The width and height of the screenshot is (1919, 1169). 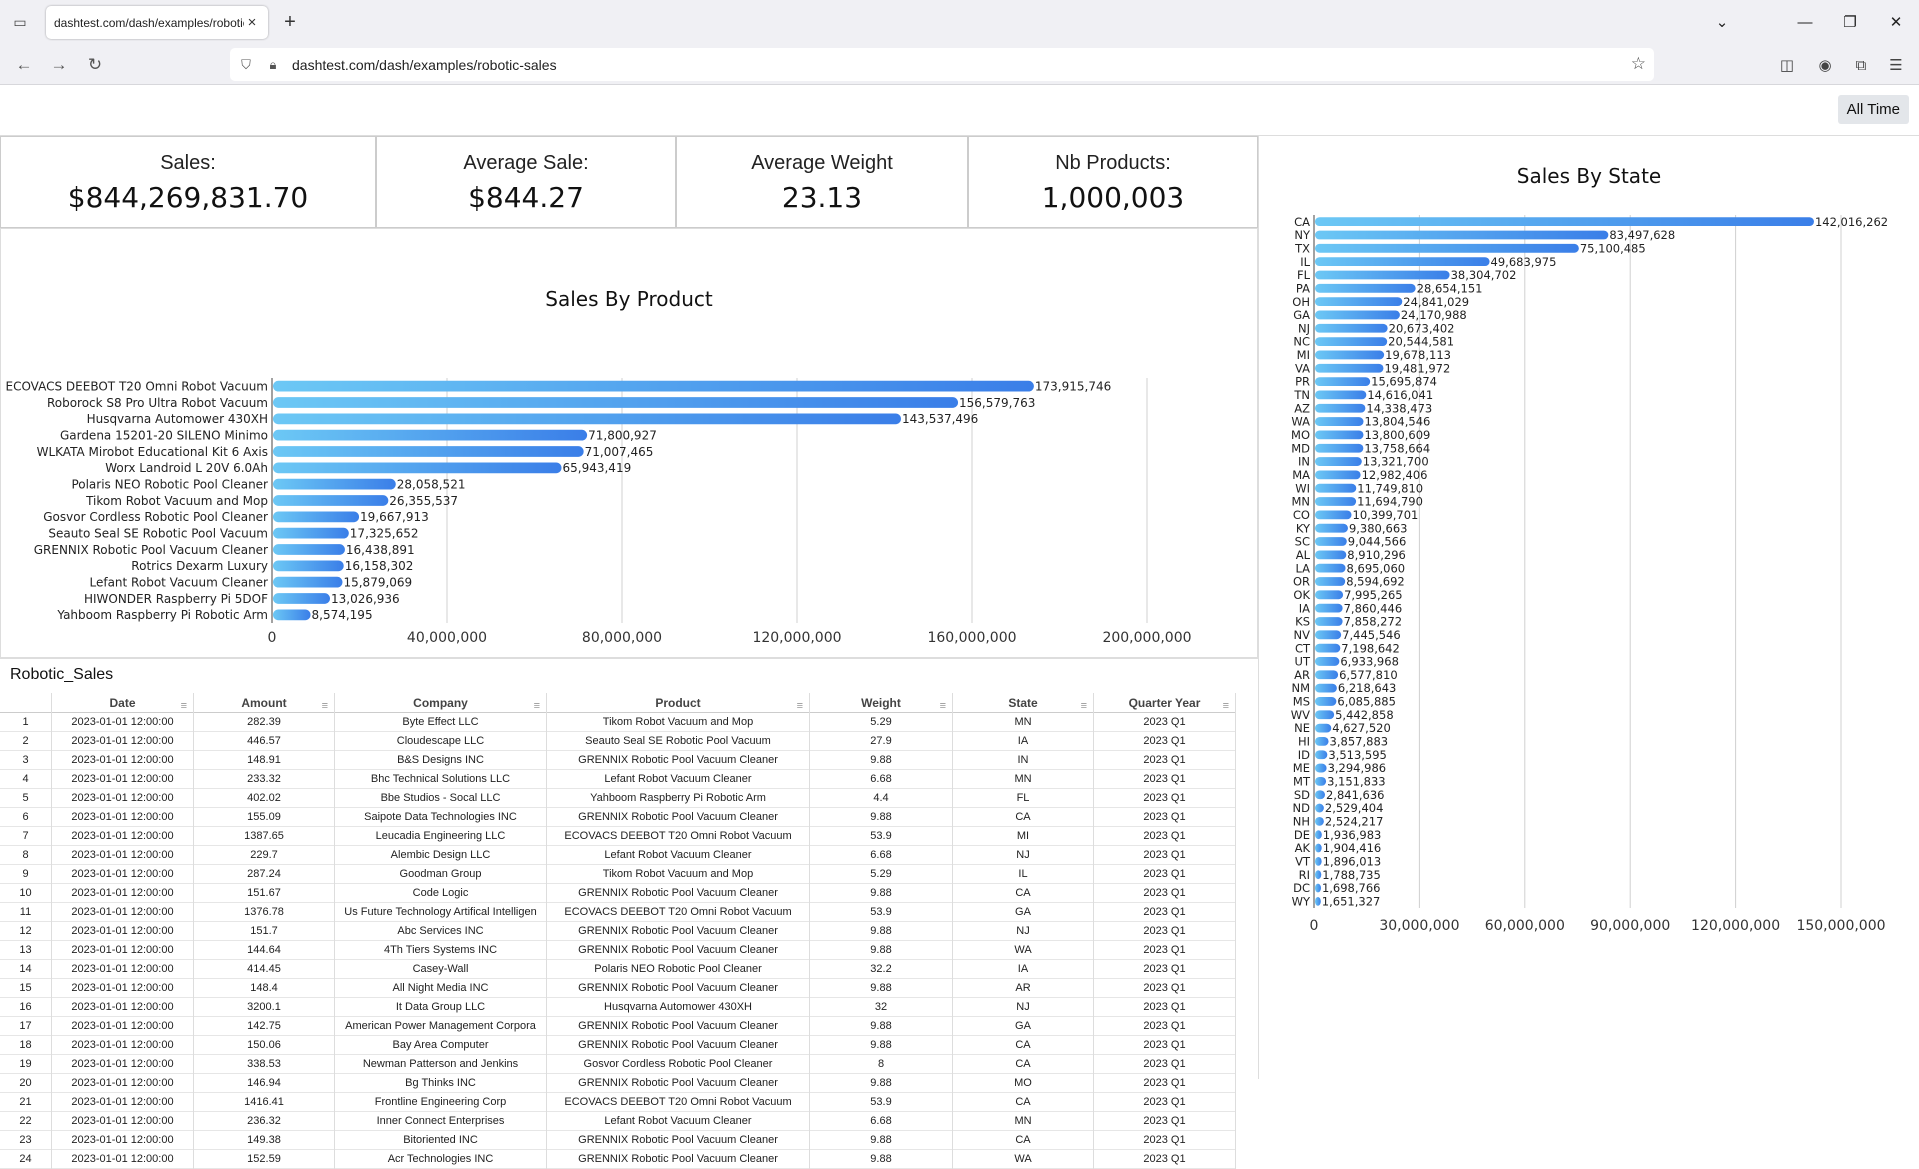 What do you see at coordinates (1873, 109) in the screenshot?
I see `all-time-button: All Time` at bounding box center [1873, 109].